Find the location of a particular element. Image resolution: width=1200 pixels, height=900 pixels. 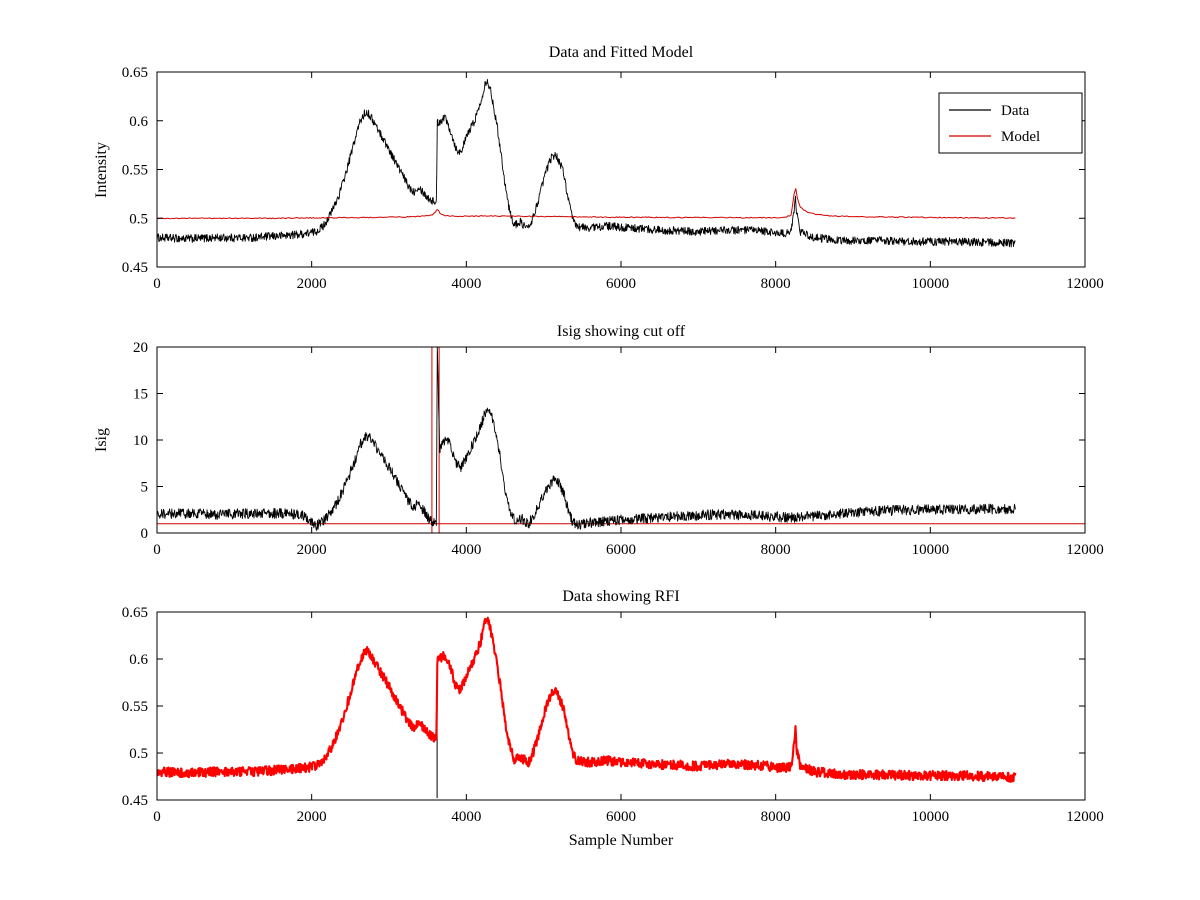

y-tick-label: 15 is located at coordinates (140, 395).